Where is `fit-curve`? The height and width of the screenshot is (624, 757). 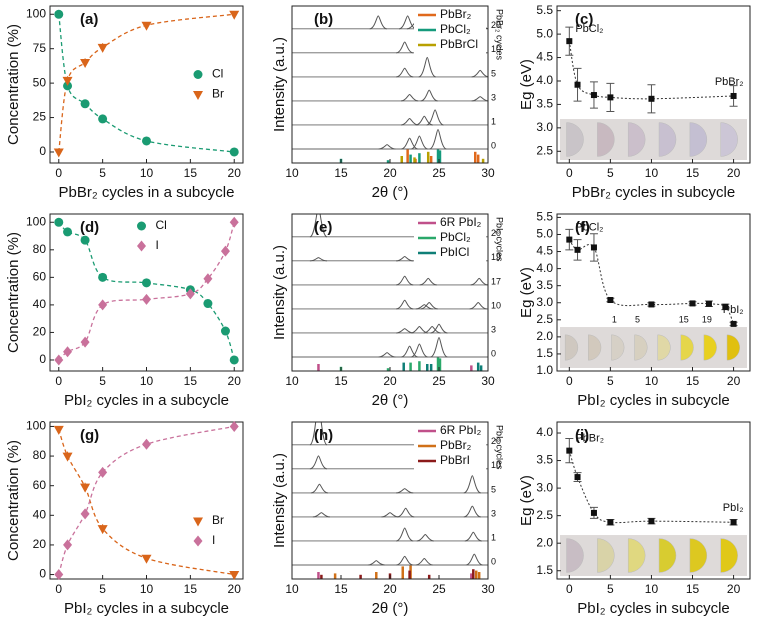
fit-curve is located at coordinates (146, 291).